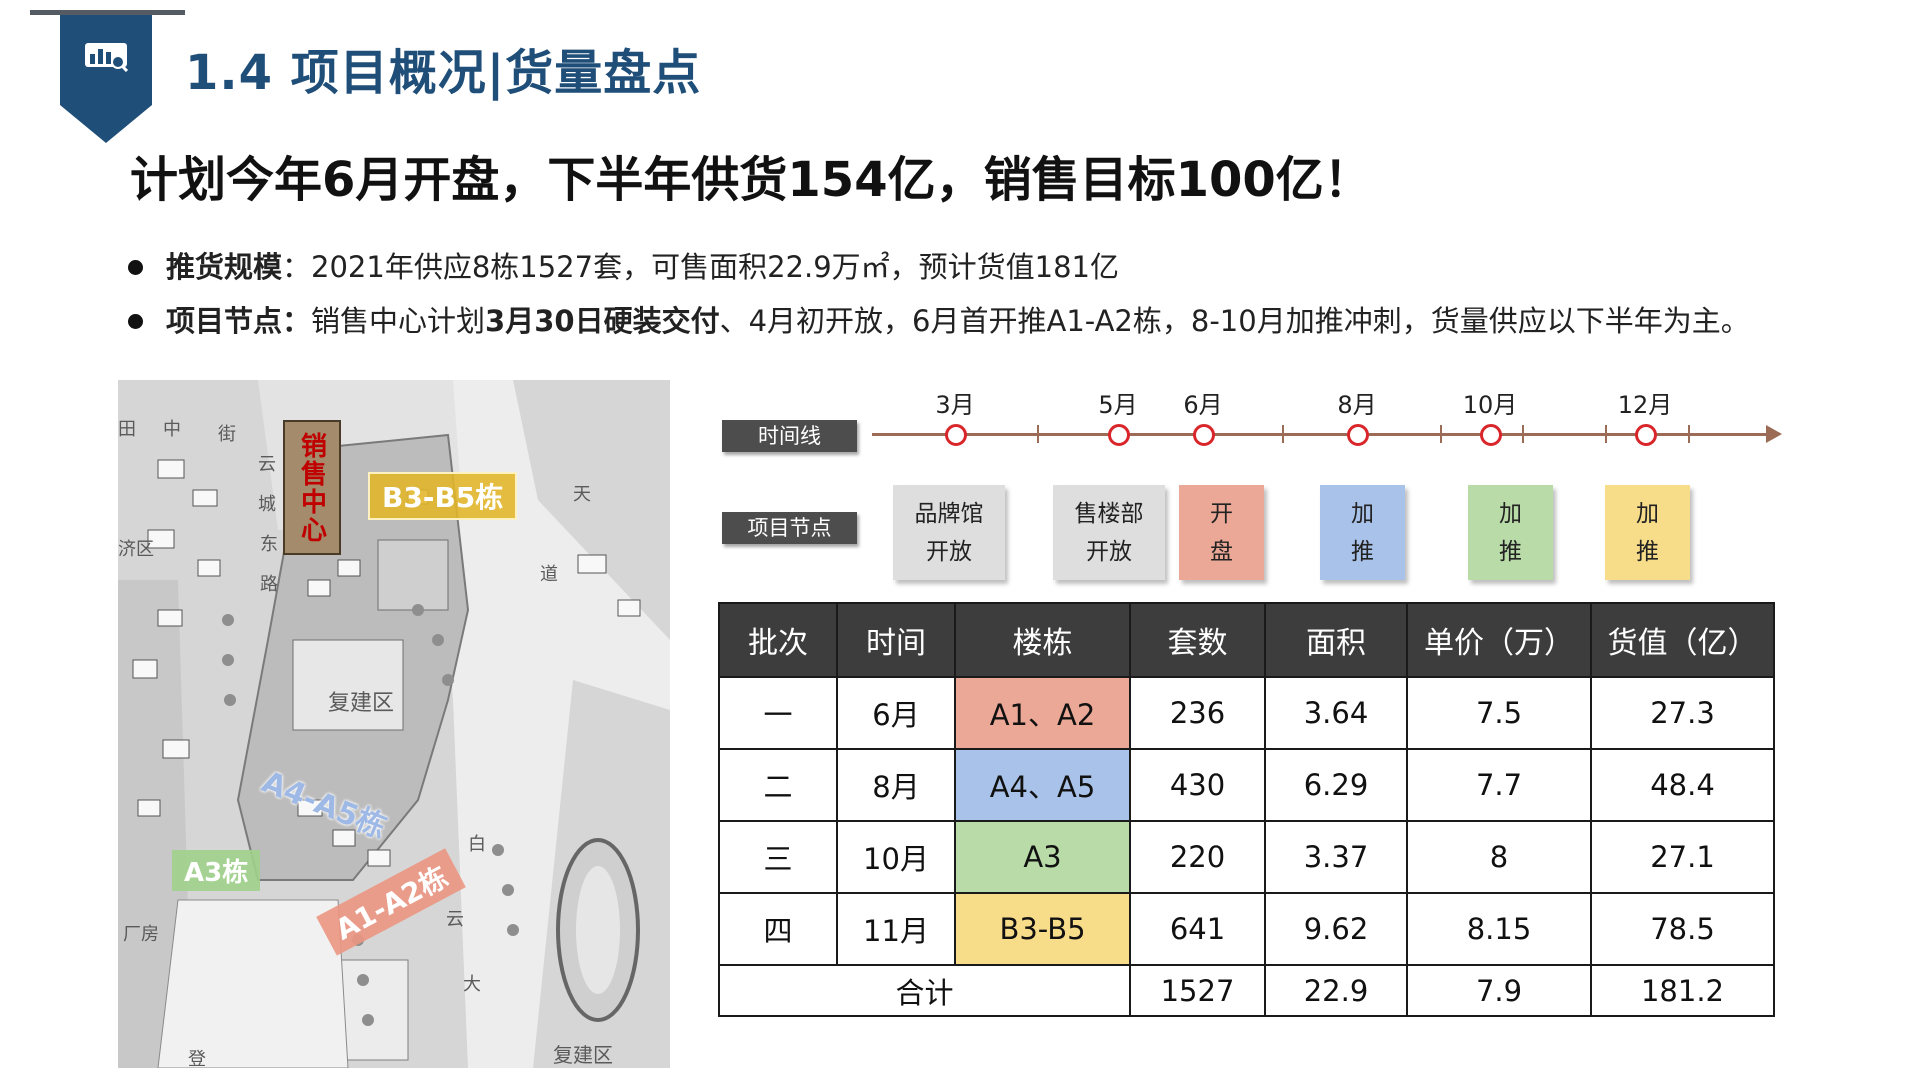 The width and height of the screenshot is (1920, 1080). Describe the element at coordinates (778, 785) in the screenshot. I see `batch-cell: 二` at that location.